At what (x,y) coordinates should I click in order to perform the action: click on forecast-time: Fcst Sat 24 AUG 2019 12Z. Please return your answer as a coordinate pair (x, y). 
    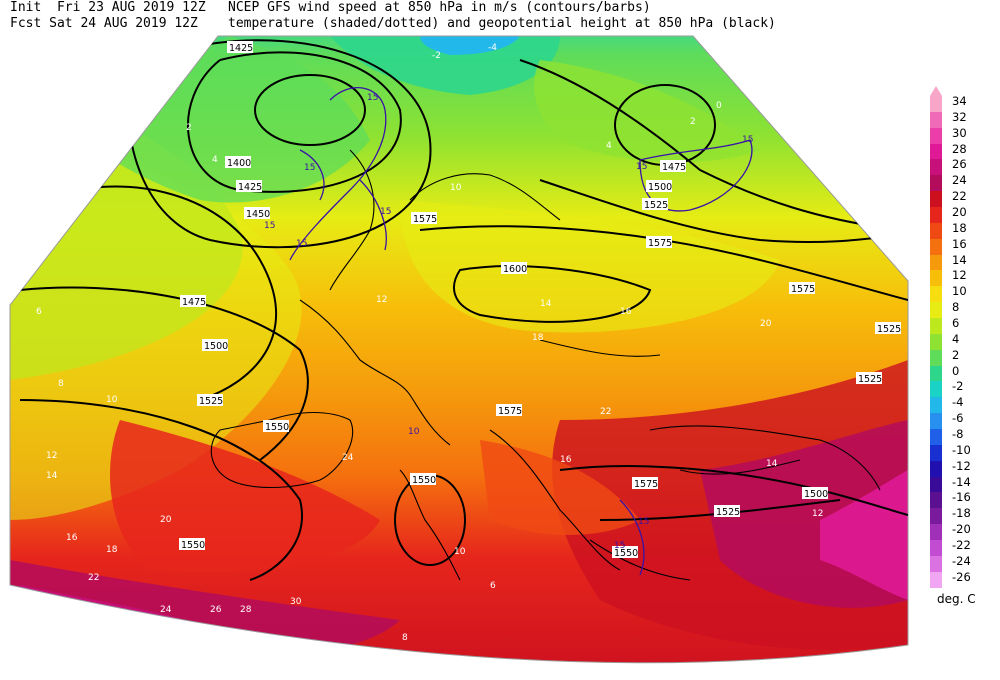
    Looking at the image, I should click on (104, 23).